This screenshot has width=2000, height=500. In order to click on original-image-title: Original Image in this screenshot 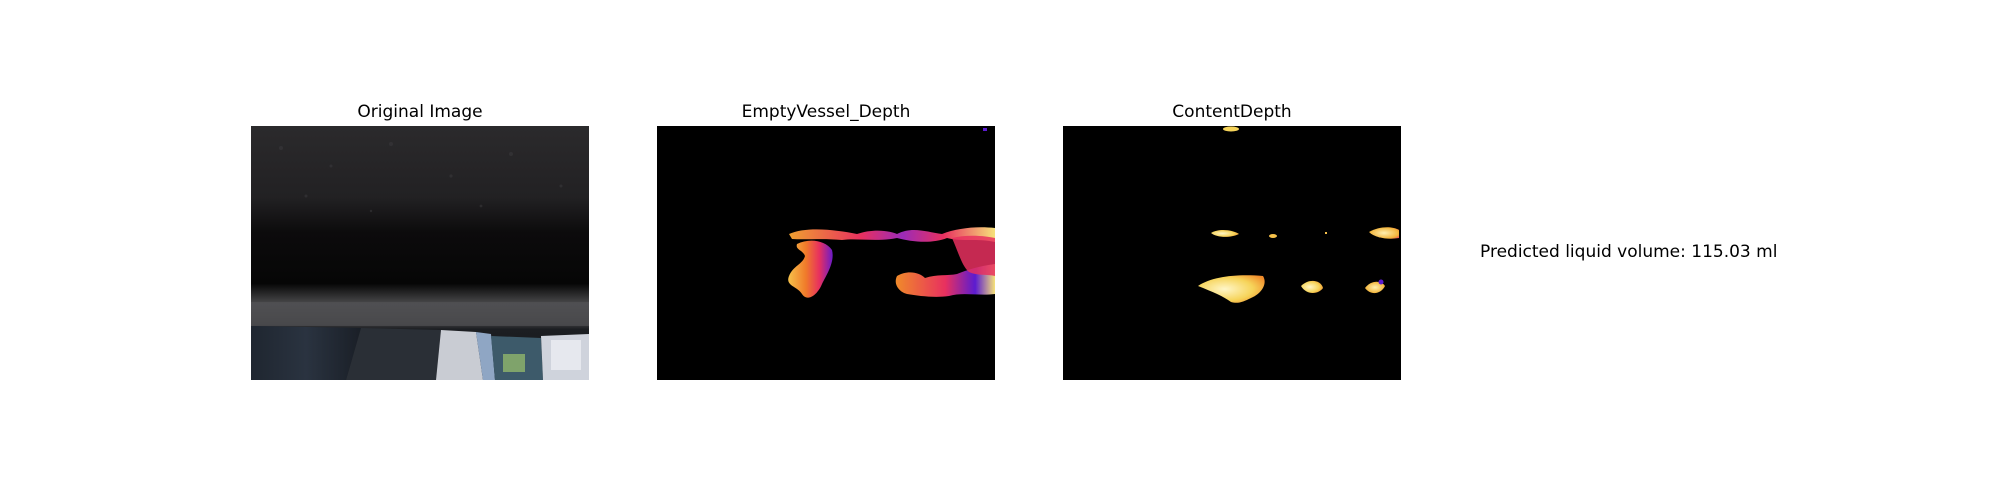, I will do `click(420, 112)`.